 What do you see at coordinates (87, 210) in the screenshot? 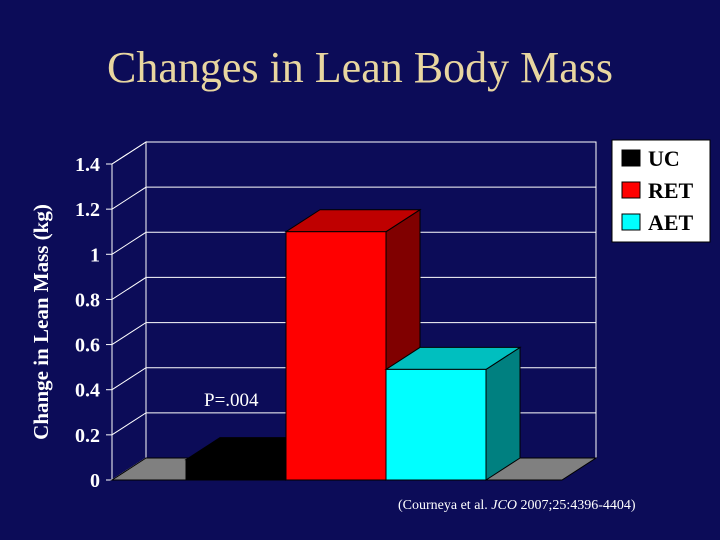
I see `y-tick-label: 1.2` at bounding box center [87, 210].